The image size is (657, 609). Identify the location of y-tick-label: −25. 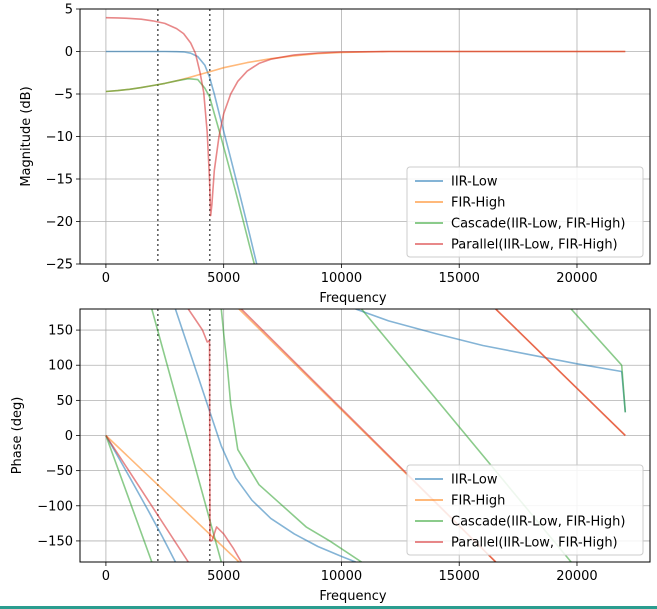
(59, 265).